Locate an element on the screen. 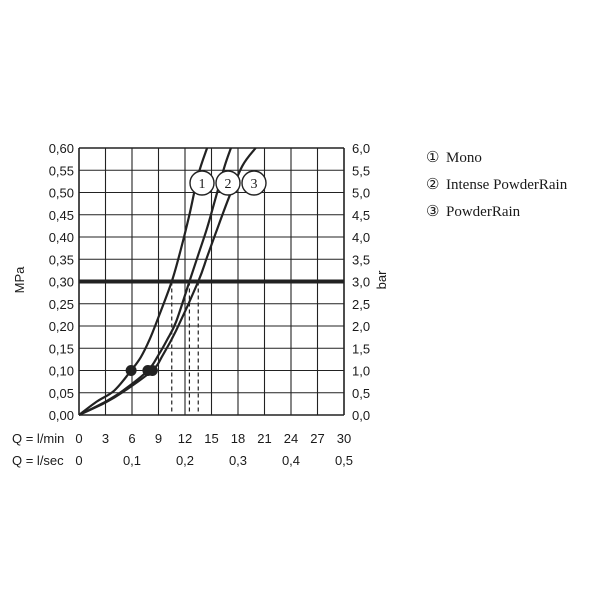 This screenshot has width=600, height=600. x-lsec-tick-label: 0,1 is located at coordinates (132, 460).